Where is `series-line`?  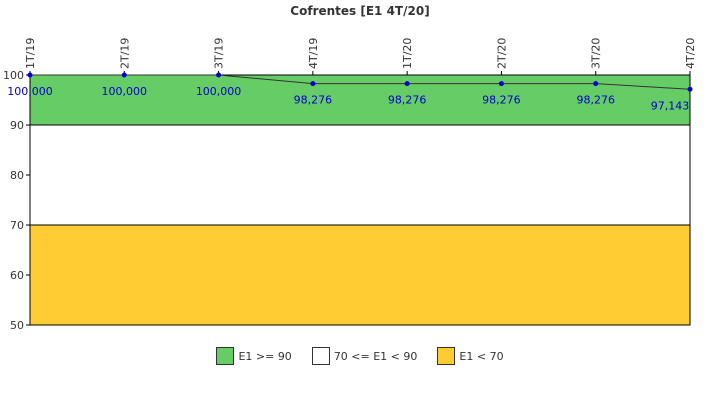 series-line is located at coordinates (360, 82).